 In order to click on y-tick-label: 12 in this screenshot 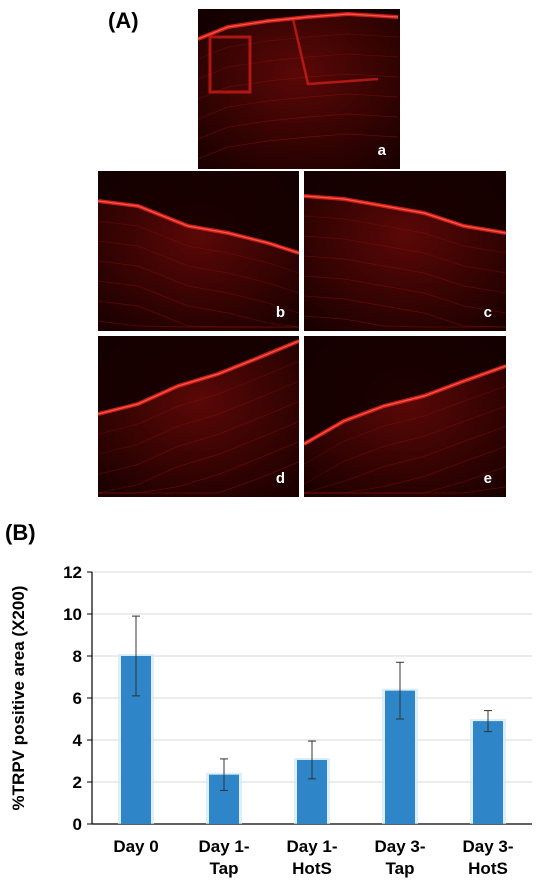, I will do `click(72, 572)`.